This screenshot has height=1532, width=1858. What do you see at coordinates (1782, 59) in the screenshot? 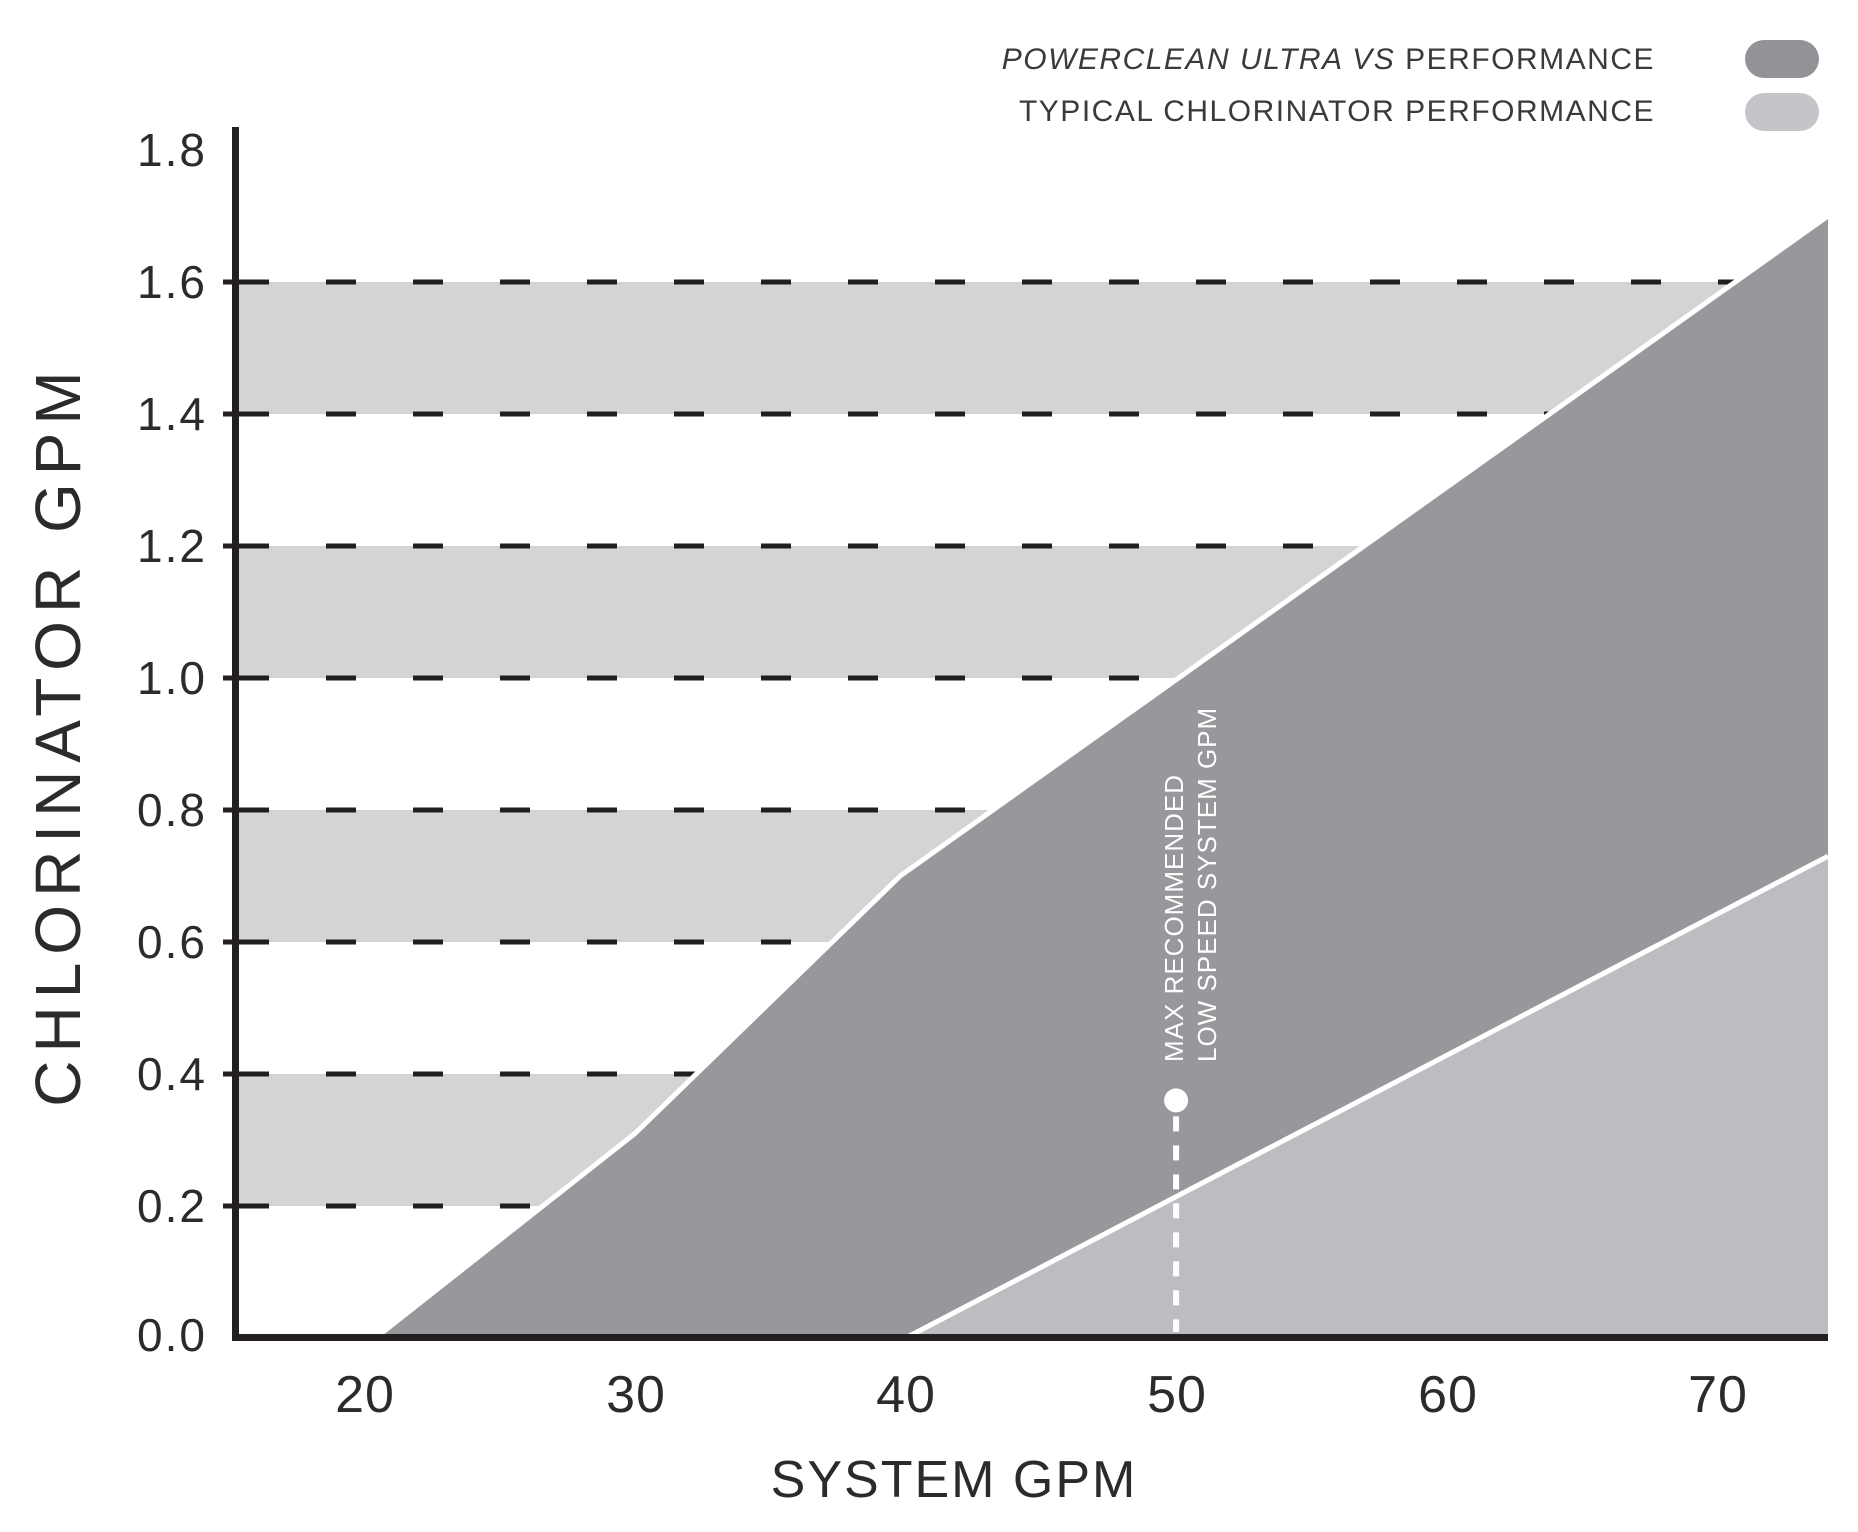
I see `legend-swatch-powerclean` at bounding box center [1782, 59].